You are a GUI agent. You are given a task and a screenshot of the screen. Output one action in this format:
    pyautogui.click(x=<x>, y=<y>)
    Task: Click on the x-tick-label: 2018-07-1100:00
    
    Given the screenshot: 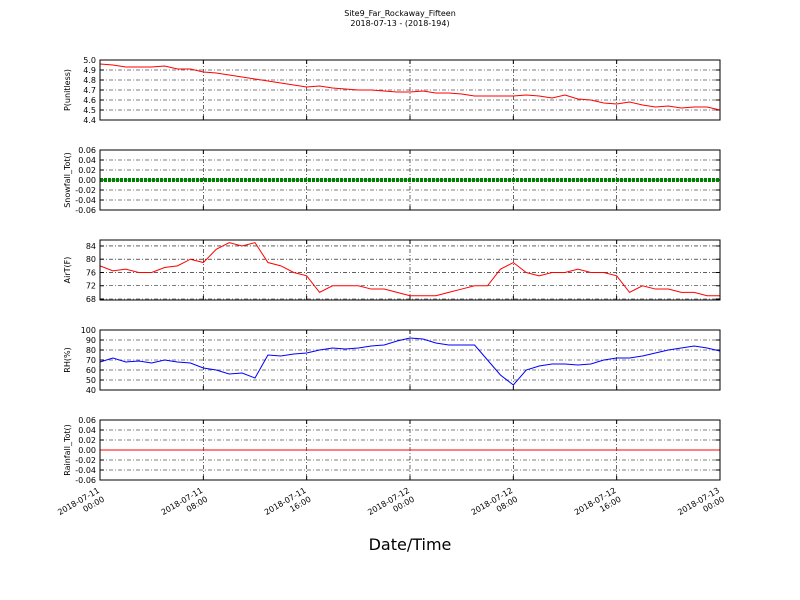 What is the action you would take?
    pyautogui.click(x=81, y=506)
    